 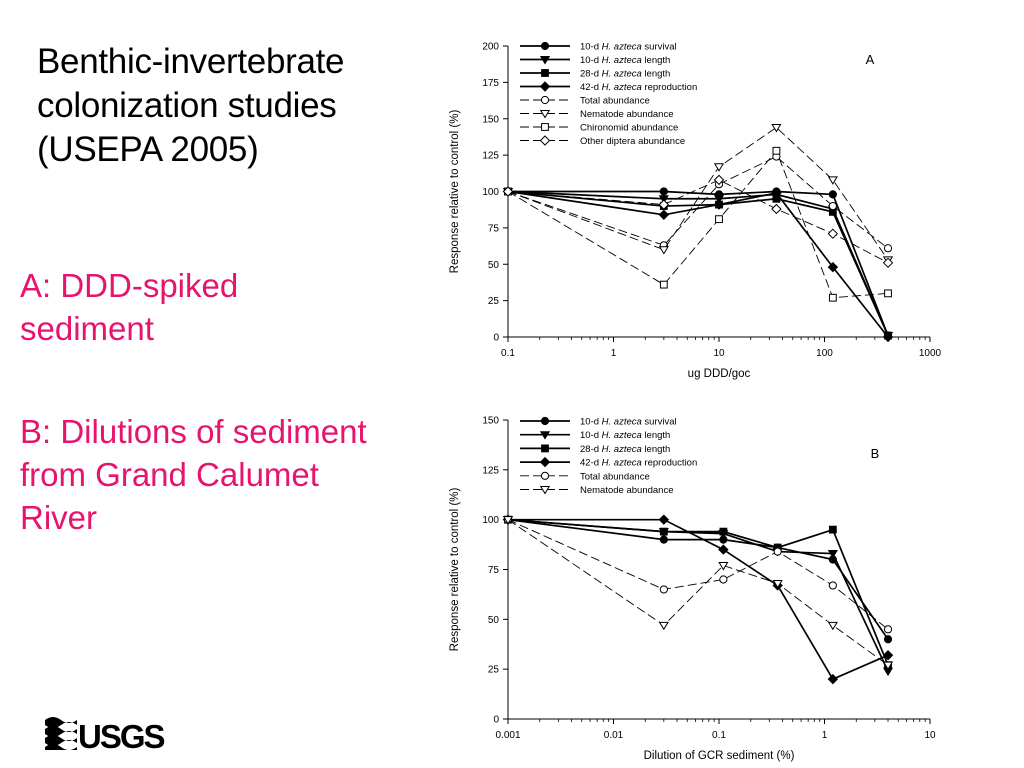 What do you see at coordinates (591, 74) in the screenshot?
I see `legend-label-prefix: 28-d` at bounding box center [591, 74].